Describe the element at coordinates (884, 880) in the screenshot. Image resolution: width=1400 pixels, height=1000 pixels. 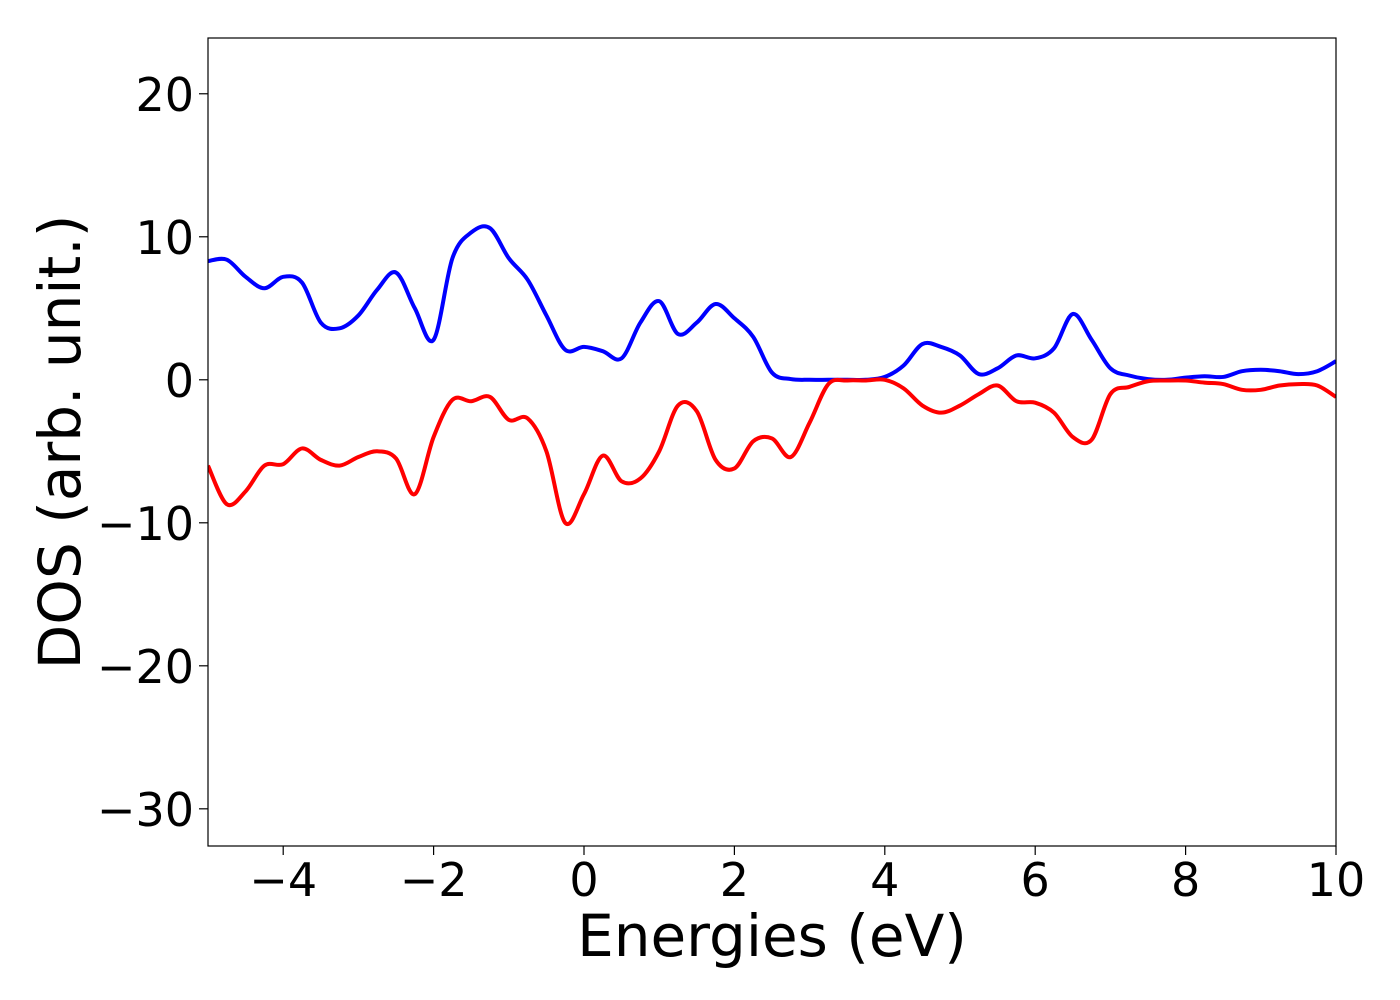
I see `x-tick-label: 4` at that location.